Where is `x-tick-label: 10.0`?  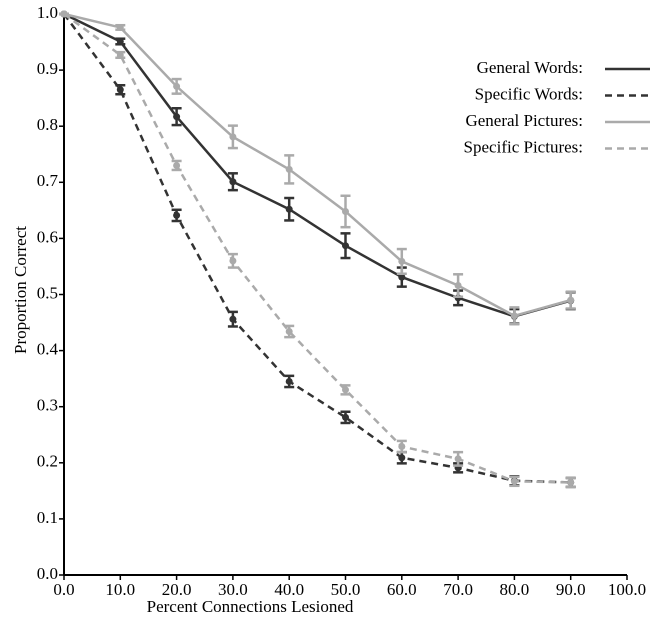 x-tick-label: 10.0 is located at coordinates (120, 589).